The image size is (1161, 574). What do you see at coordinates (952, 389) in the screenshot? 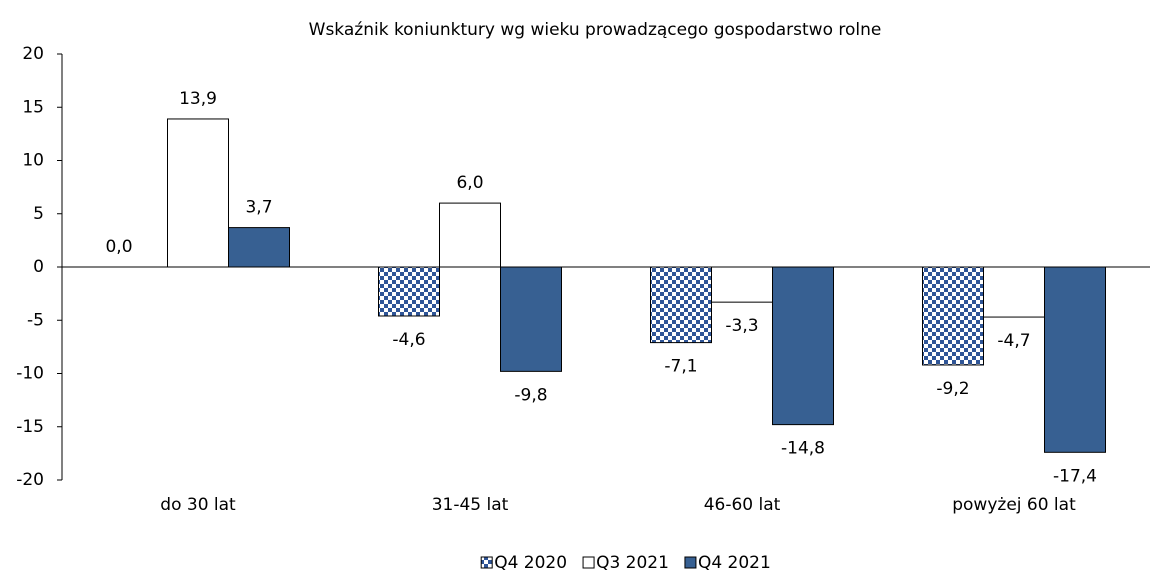
I see `value-label: -9,2` at bounding box center [952, 389].